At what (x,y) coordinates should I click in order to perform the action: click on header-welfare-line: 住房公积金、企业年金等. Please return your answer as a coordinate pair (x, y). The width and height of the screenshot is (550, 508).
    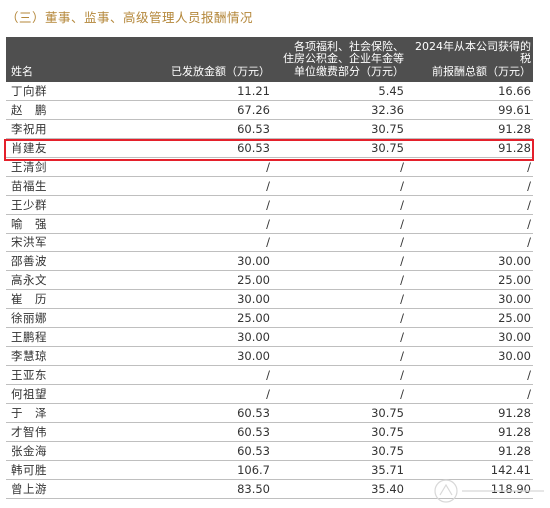
    Looking at the image, I should click on (343, 58).